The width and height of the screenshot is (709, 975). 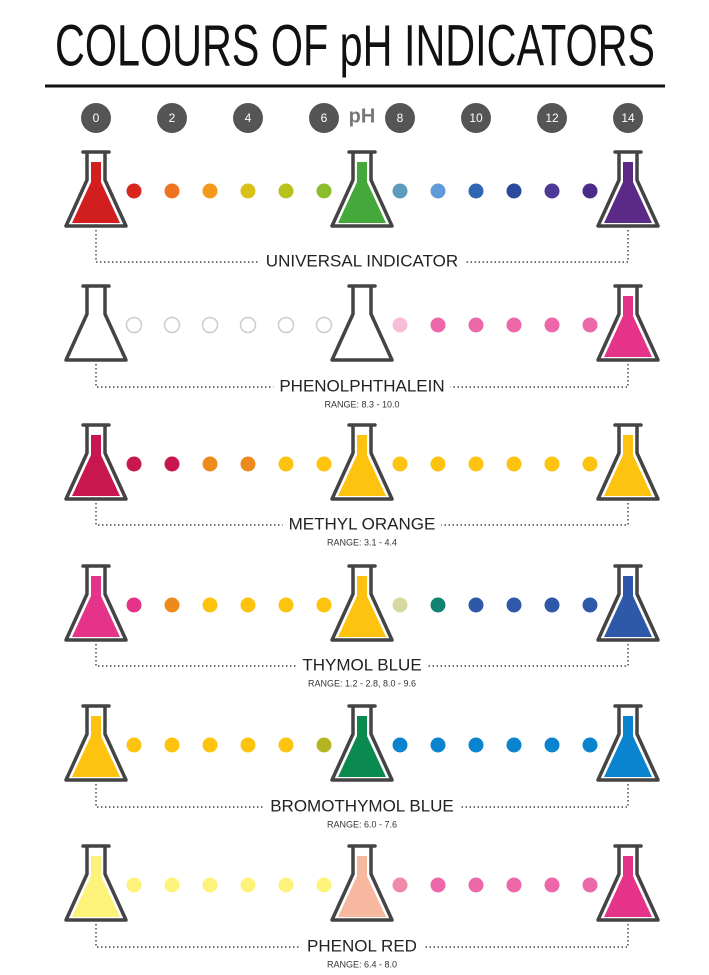 I want to click on indicator-range: RANGE: 6.4 - 8.0, so click(x=362, y=964).